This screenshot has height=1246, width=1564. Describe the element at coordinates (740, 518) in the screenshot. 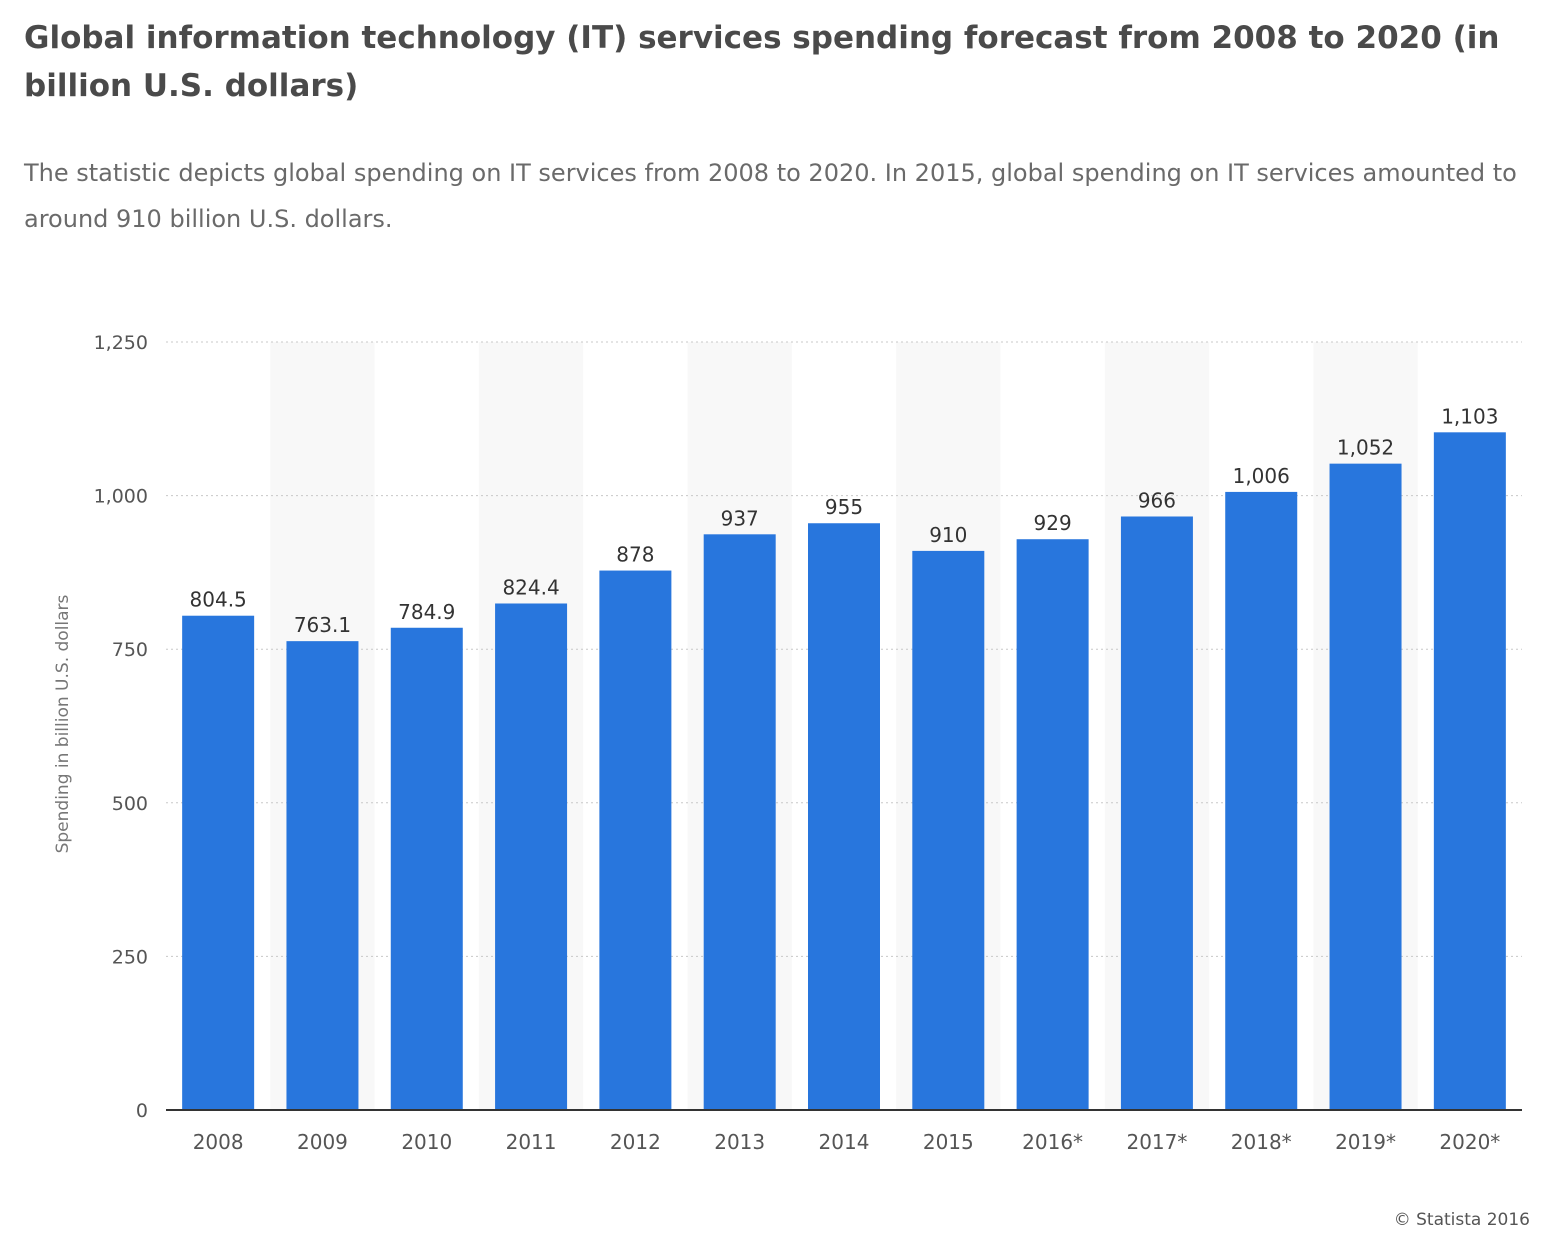

I see `bar-value-label: 937` at that location.